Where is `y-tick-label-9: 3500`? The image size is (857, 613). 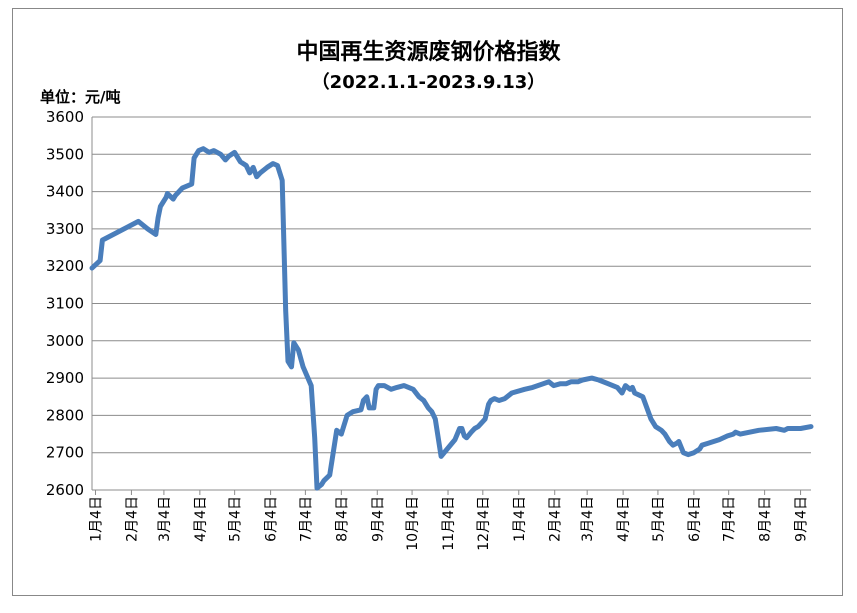 y-tick-label-9: 3500 is located at coordinates (65, 154).